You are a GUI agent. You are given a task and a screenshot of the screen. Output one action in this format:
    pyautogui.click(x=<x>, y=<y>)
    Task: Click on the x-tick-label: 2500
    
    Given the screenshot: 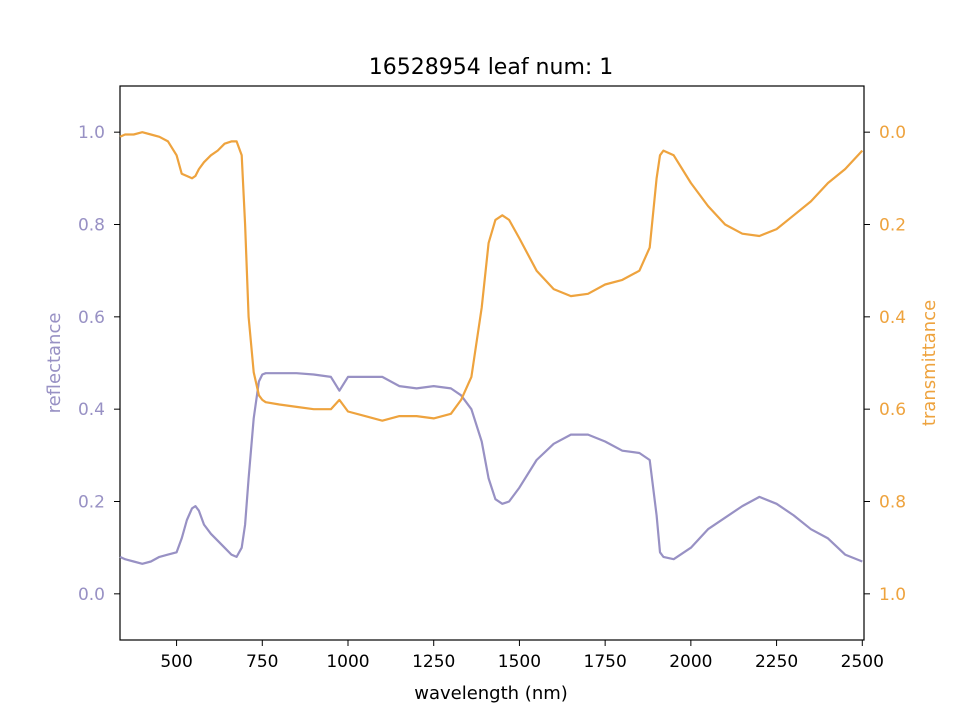 What is the action you would take?
    pyautogui.click(x=862, y=662)
    